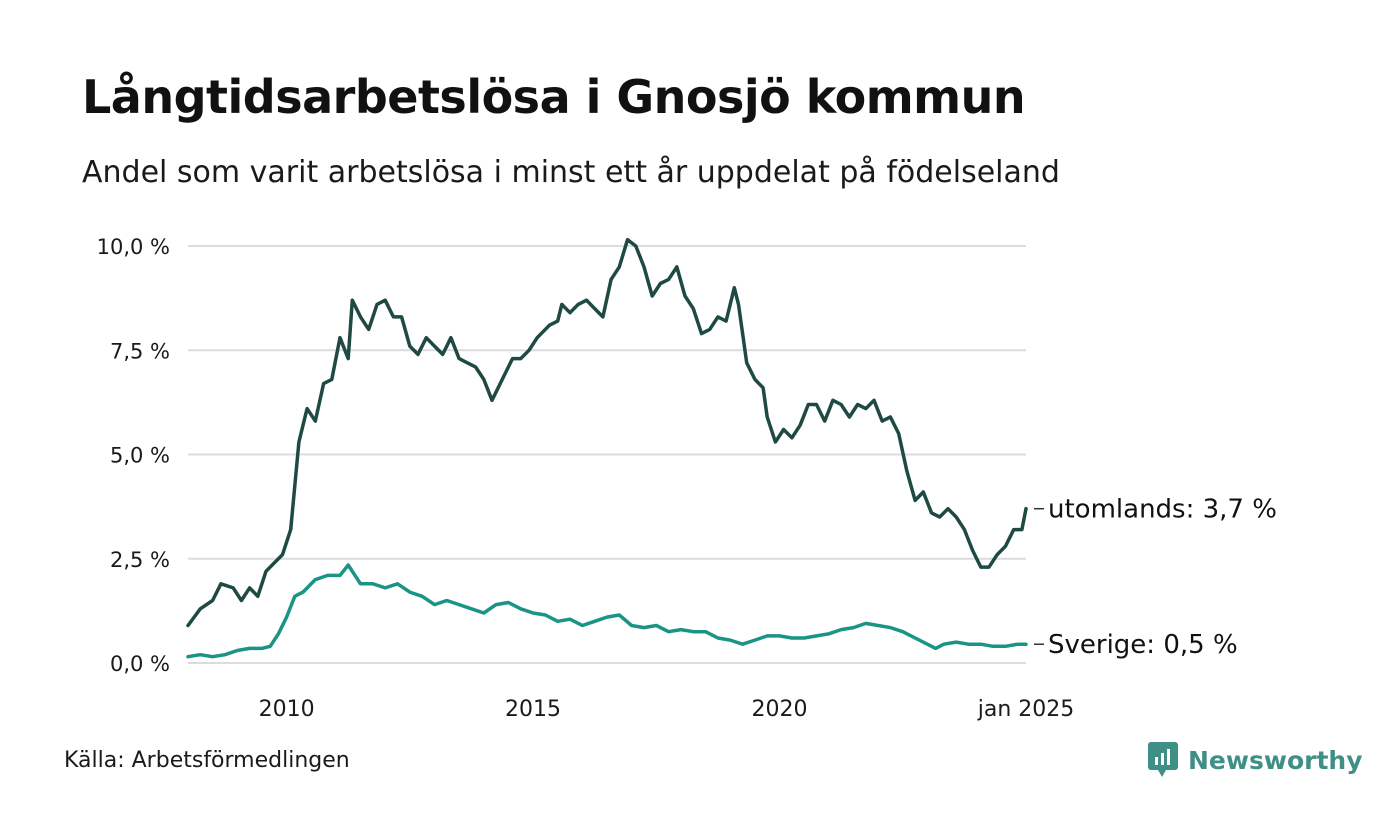 The width and height of the screenshot is (1400, 840). Describe the element at coordinates (1143, 645) in the screenshot. I see `end-label-sverige: Sverige: 0,5 %` at that location.